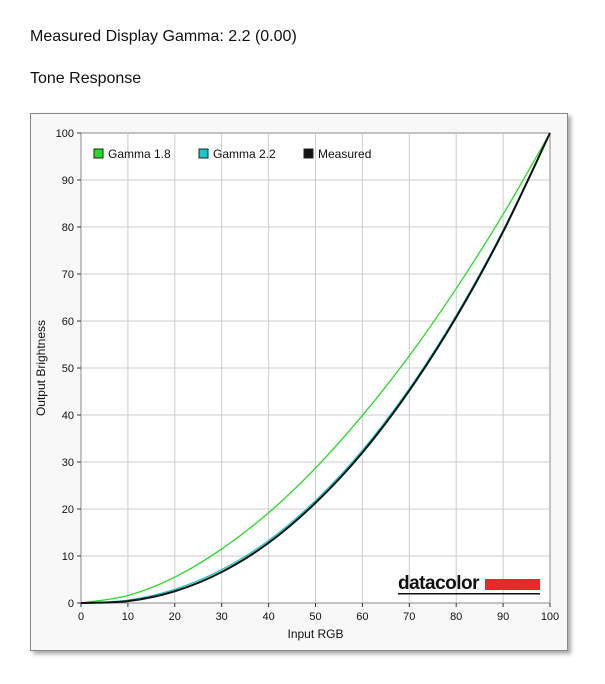 Image resolution: width=605 pixels, height=684 pixels. What do you see at coordinates (41, 368) in the screenshot?
I see `y-axis-label: Output Brightness` at bounding box center [41, 368].